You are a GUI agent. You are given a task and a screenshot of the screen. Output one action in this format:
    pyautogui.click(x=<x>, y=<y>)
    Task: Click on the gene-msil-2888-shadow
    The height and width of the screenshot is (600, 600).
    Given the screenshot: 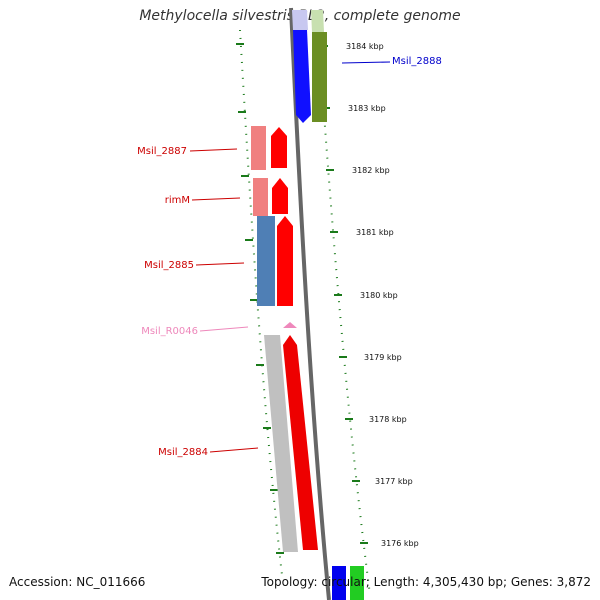 What is the action you would take?
    pyautogui.click(x=300, y=20)
    